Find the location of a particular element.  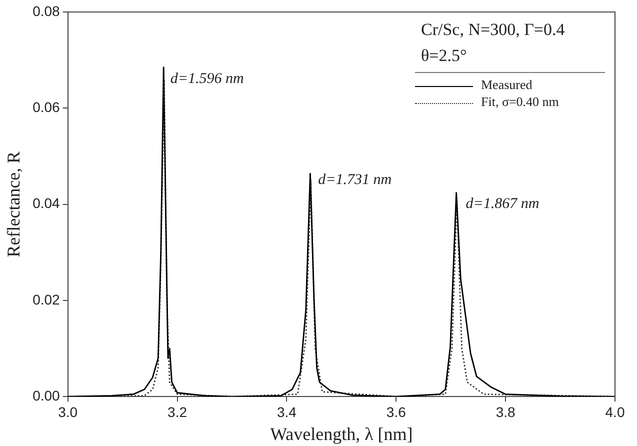

x-axis-title: Wavelength, λ [nm] is located at coordinates (341, 434).